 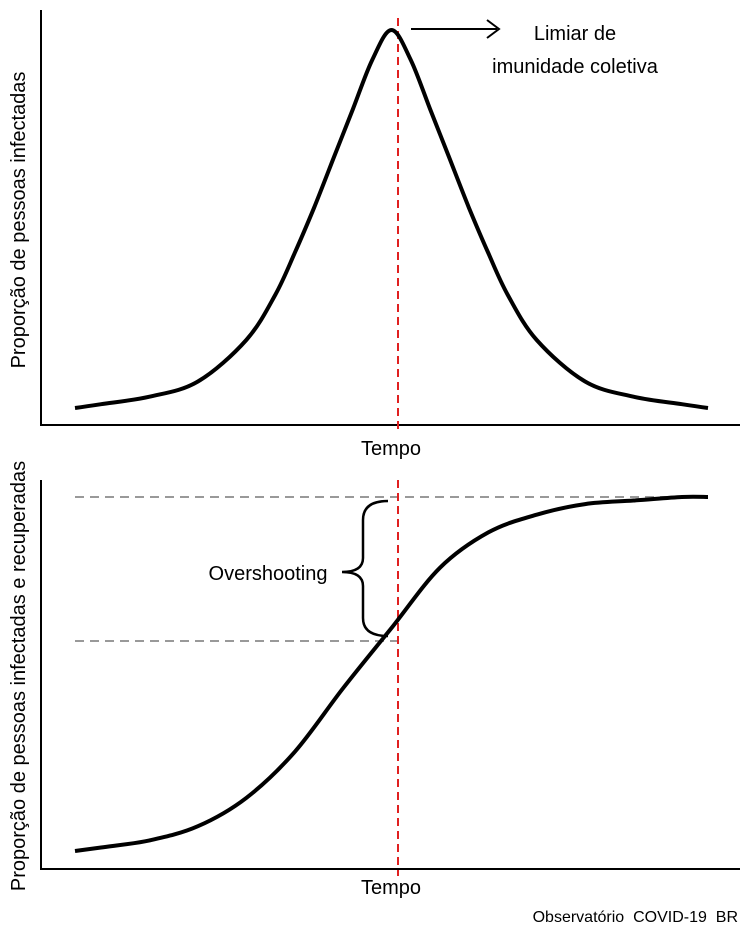 I want to click on bottom-x-axis-label: Tempo, so click(x=391, y=888).